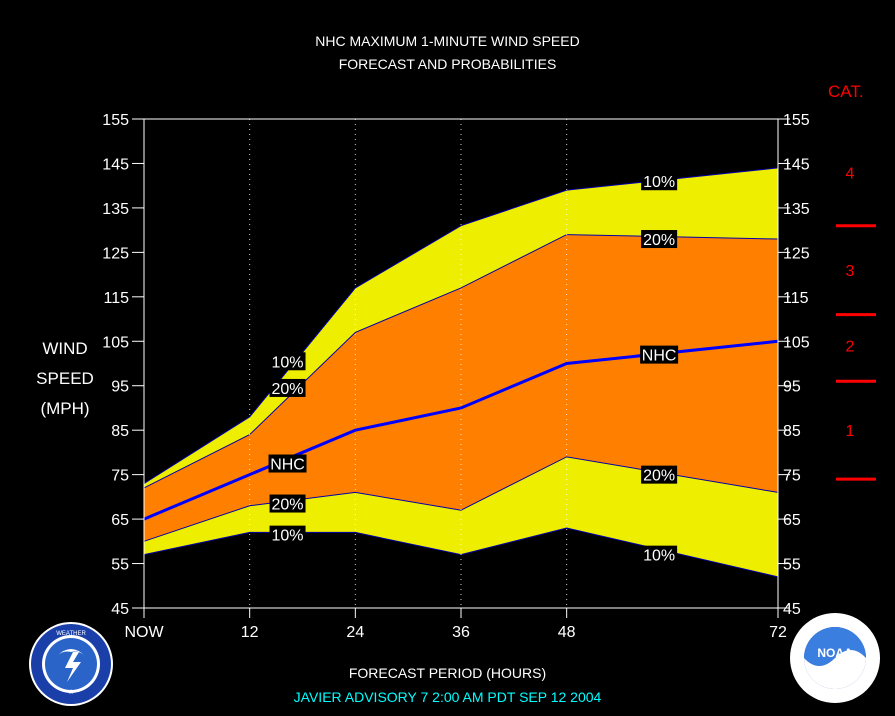  Describe the element at coordinates (71, 664) in the screenshot. I see `national-weather-service-logo: ★ WEATHER` at that location.